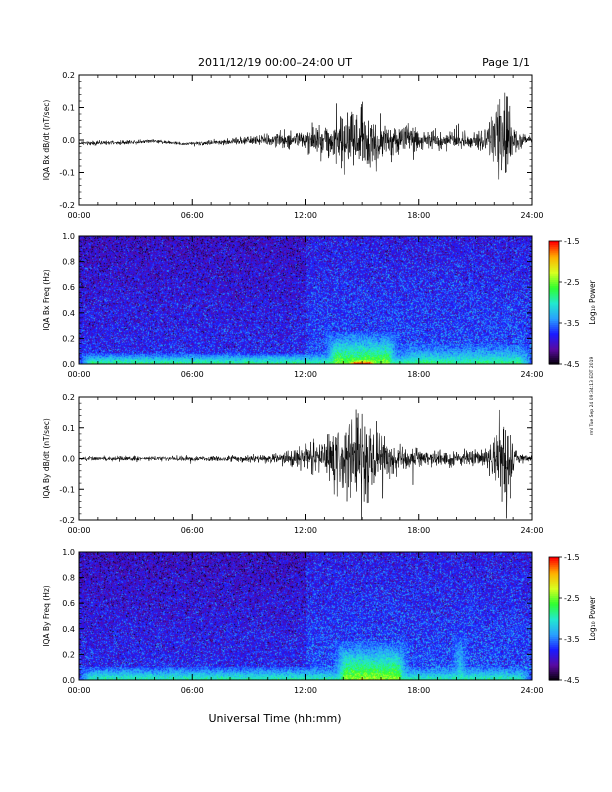 The image size is (612, 792). Describe the element at coordinates (46, 300) in the screenshot. I see `y-axis-label: IQA Bx Freq (Hz)` at that location.